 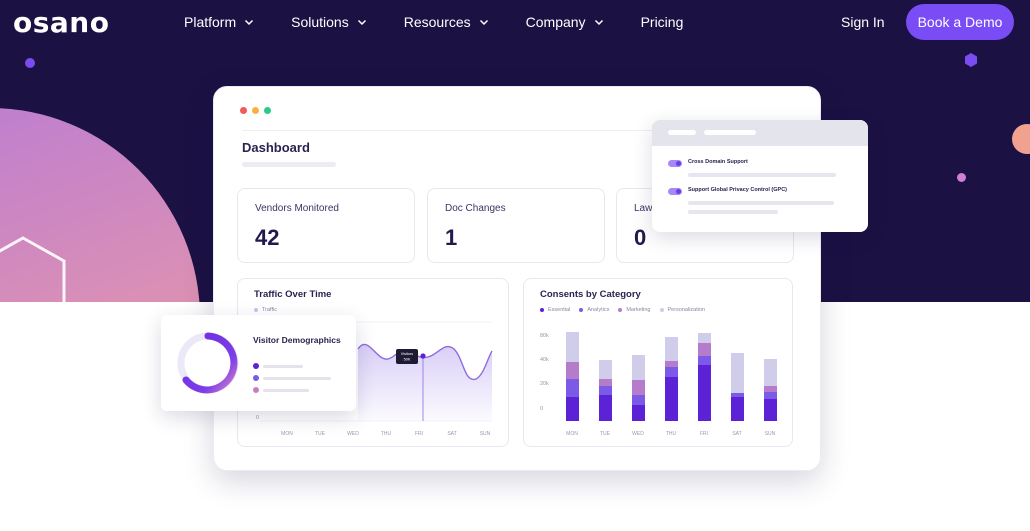 I want to click on sign-in-link: Sign In, so click(x=863, y=22).